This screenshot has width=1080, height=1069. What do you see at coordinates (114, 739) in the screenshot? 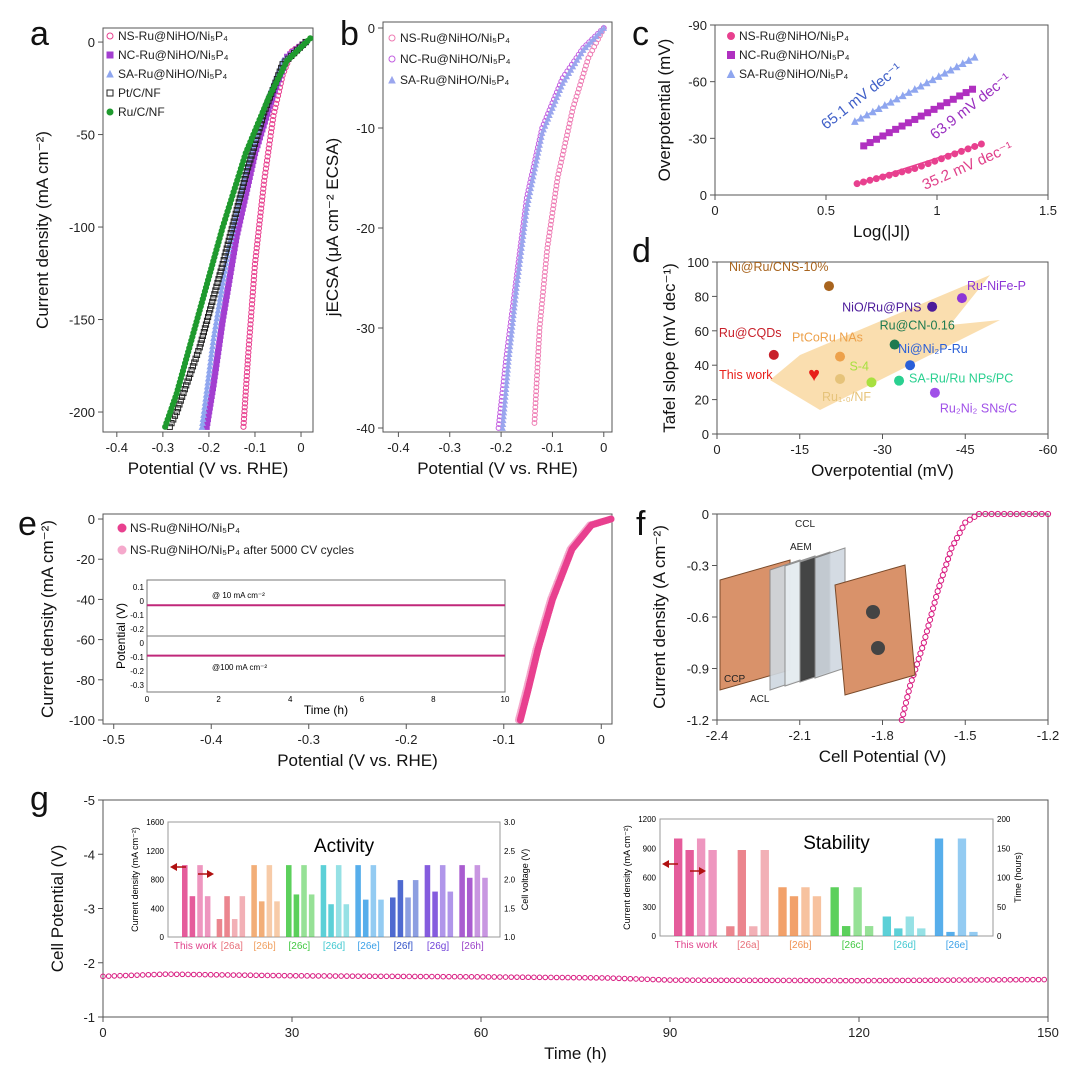
I see `x-tick-label: -0.5` at bounding box center [114, 739].